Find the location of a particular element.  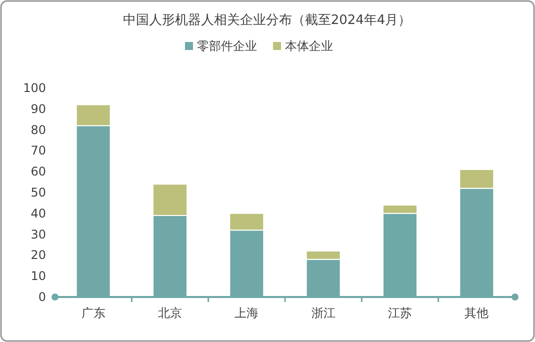

y-tick-label: 60 is located at coordinates (38, 171).